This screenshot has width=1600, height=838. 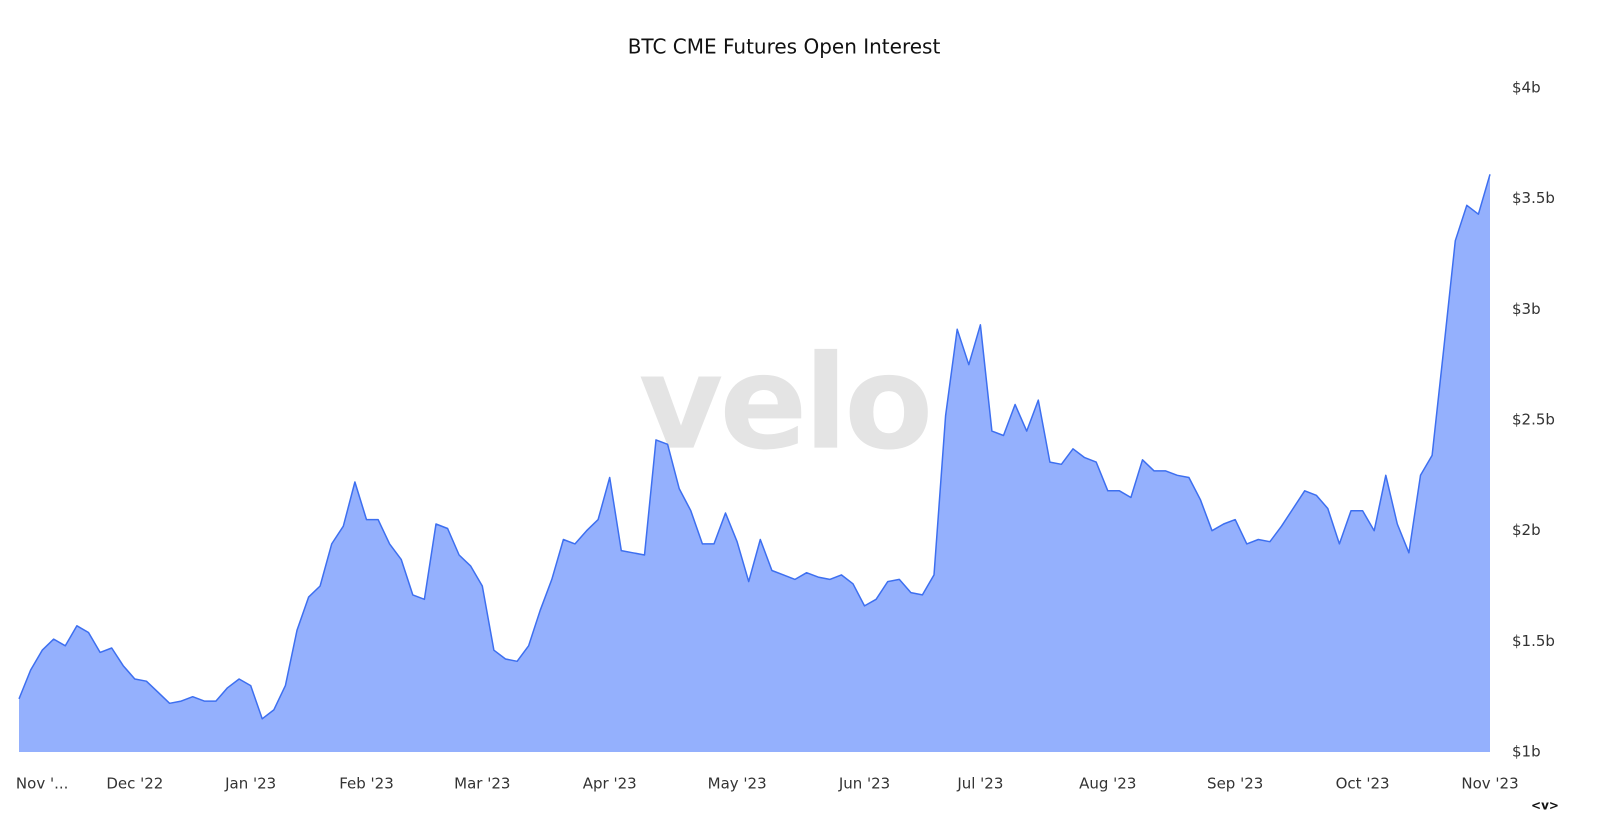 I want to click on y-tick-label: $3.5b, so click(x=1533, y=198).